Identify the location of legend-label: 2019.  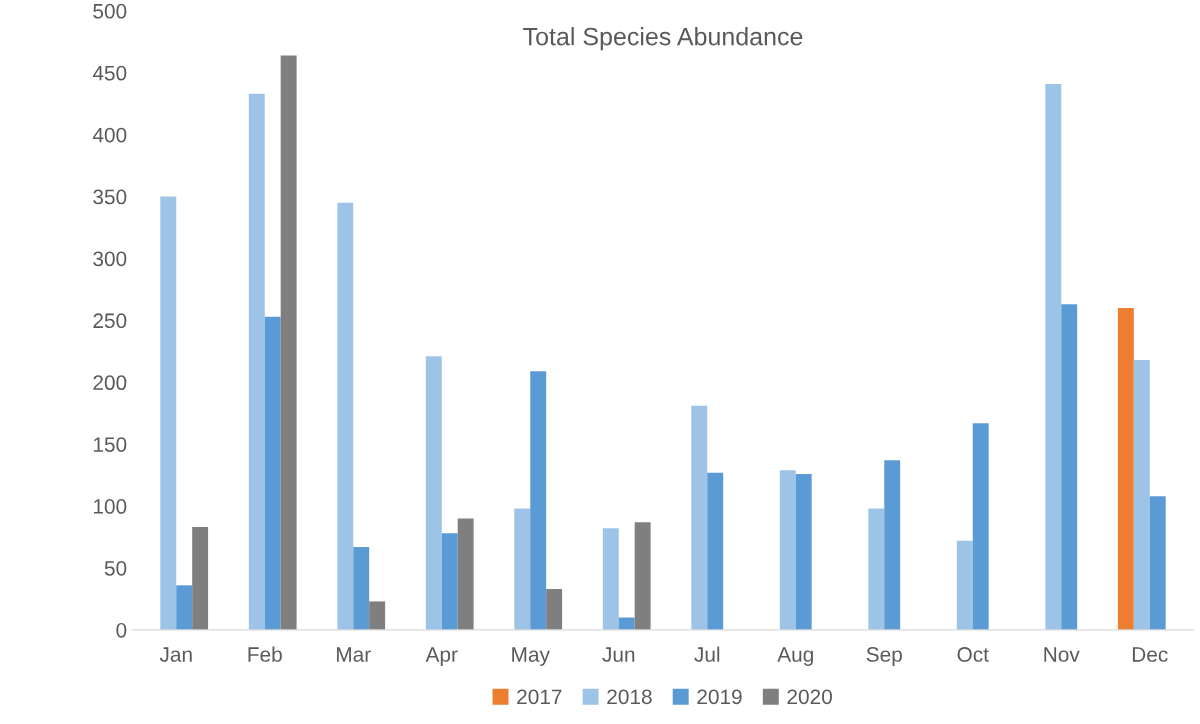
(719, 697).